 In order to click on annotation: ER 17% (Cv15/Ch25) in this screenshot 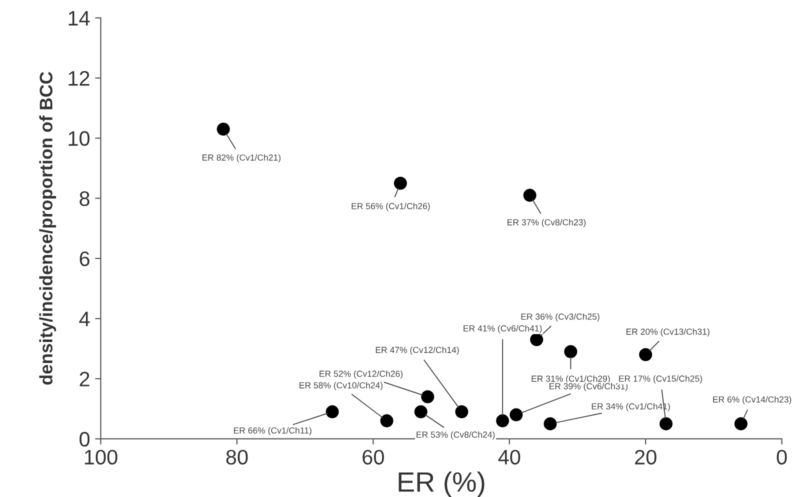, I will do `click(660, 379)`.